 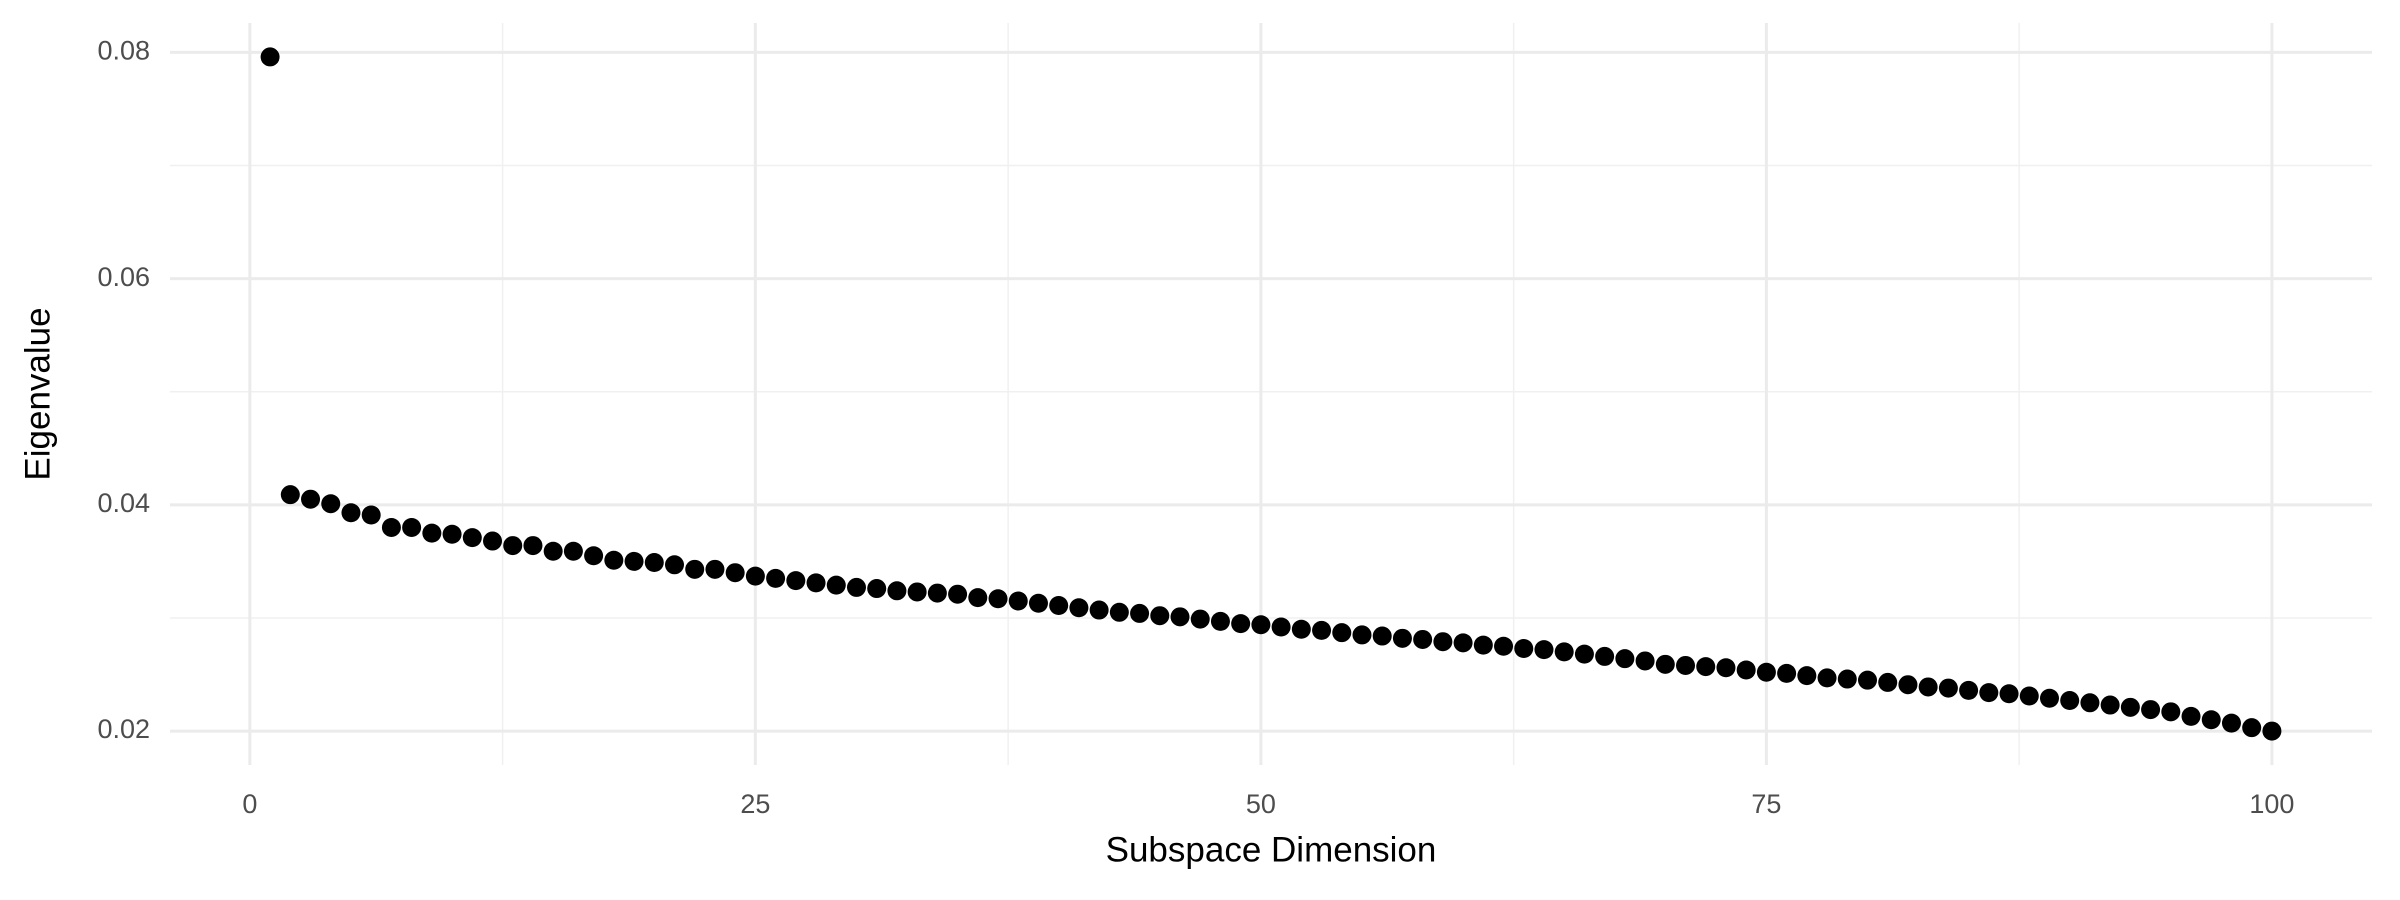 What do you see at coordinates (123, 503) in the screenshot?
I see `y-tick-label: 0.04` at bounding box center [123, 503].